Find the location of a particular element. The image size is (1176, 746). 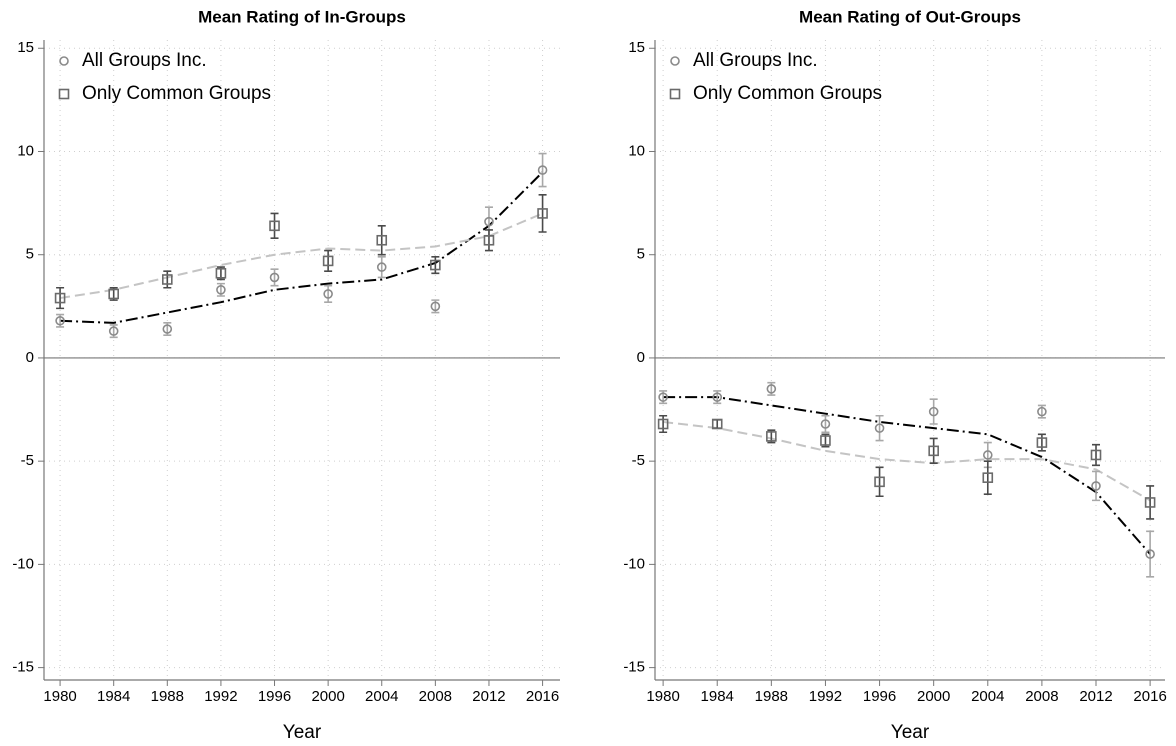

fit-line is located at coordinates (302, 247).